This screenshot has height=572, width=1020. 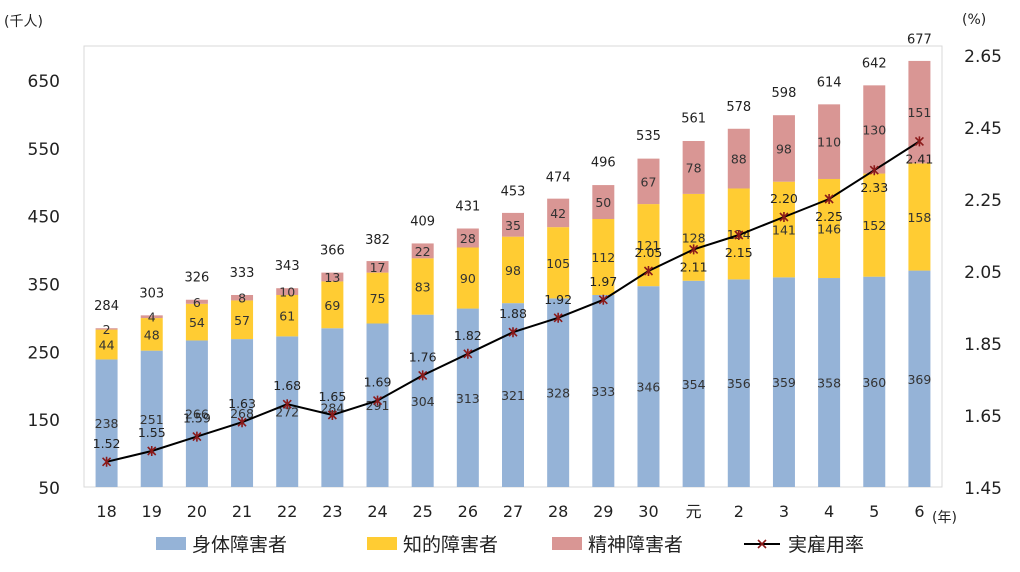 What do you see at coordinates (874, 129) in the screenshot?
I see `segment-value-label: 130` at bounding box center [874, 129].